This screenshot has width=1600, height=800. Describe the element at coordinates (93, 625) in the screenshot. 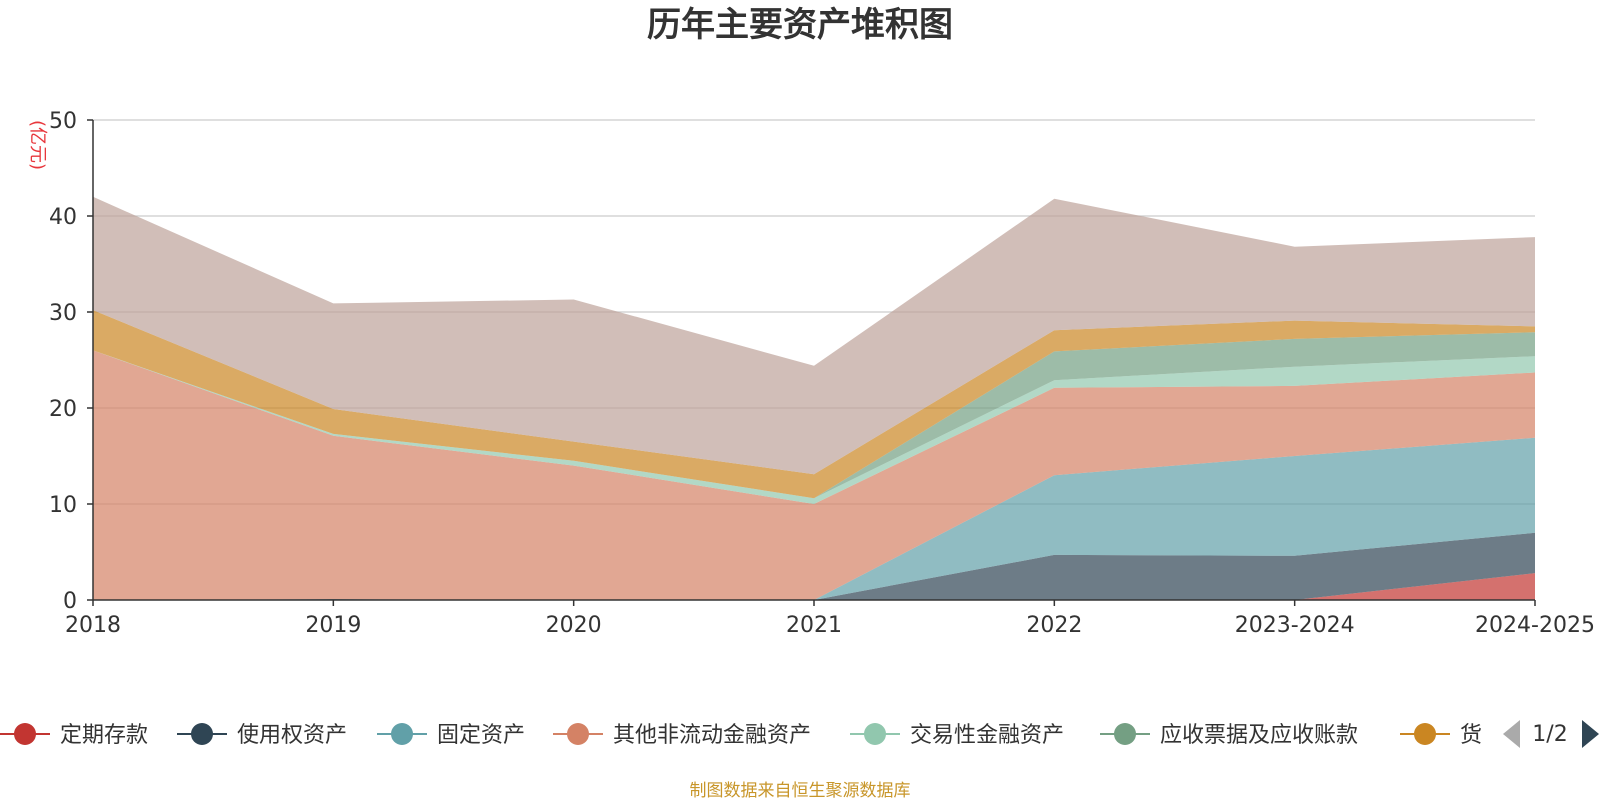

I see `x-tick-label: 2018` at that location.